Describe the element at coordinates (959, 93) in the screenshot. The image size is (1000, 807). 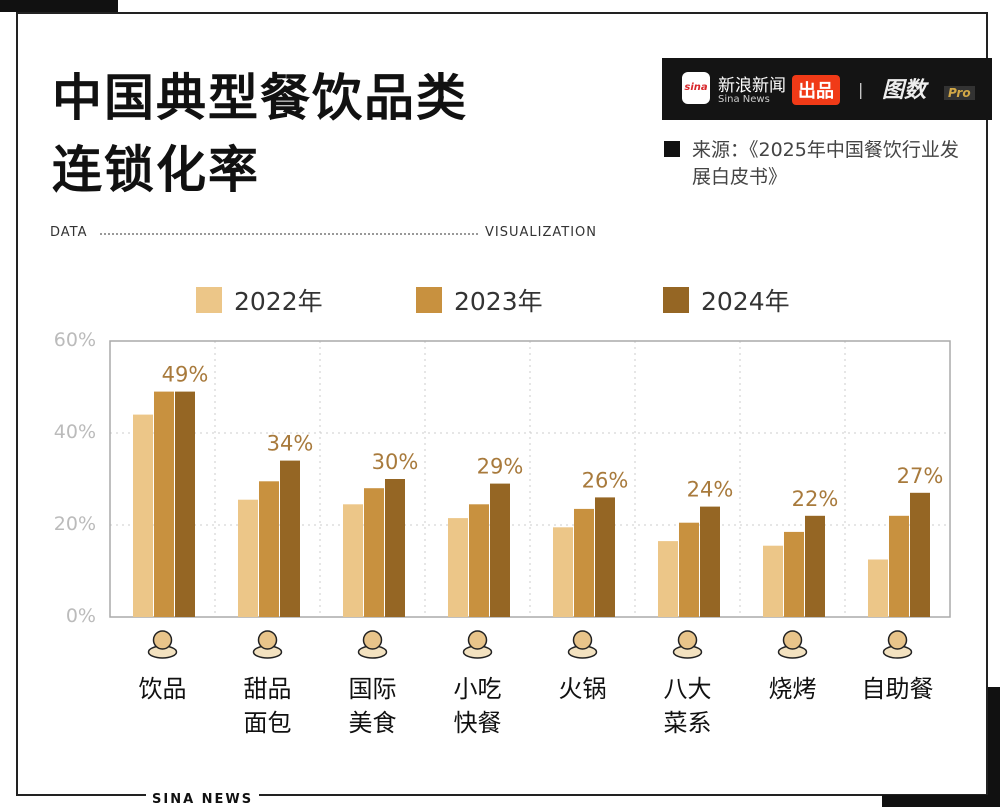
I see `pro-badge: Pro` at that location.